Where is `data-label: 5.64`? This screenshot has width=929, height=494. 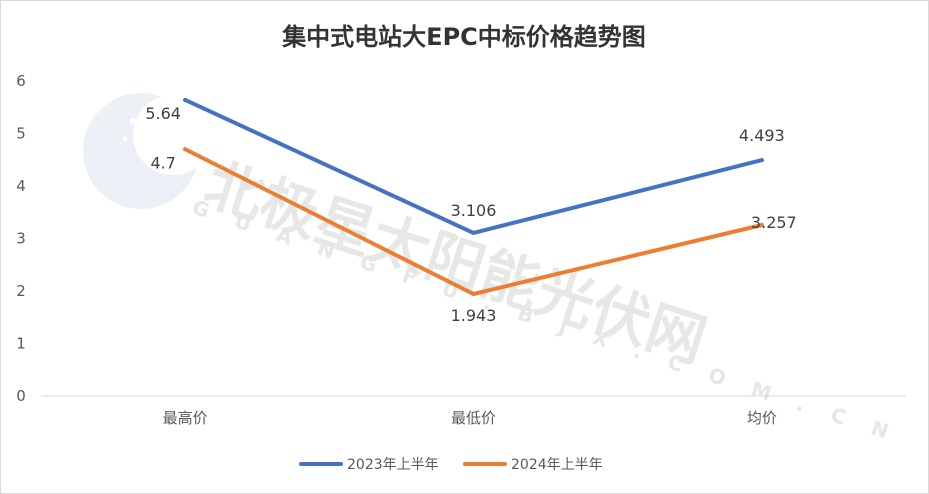 data-label: 5.64 is located at coordinates (163, 113).